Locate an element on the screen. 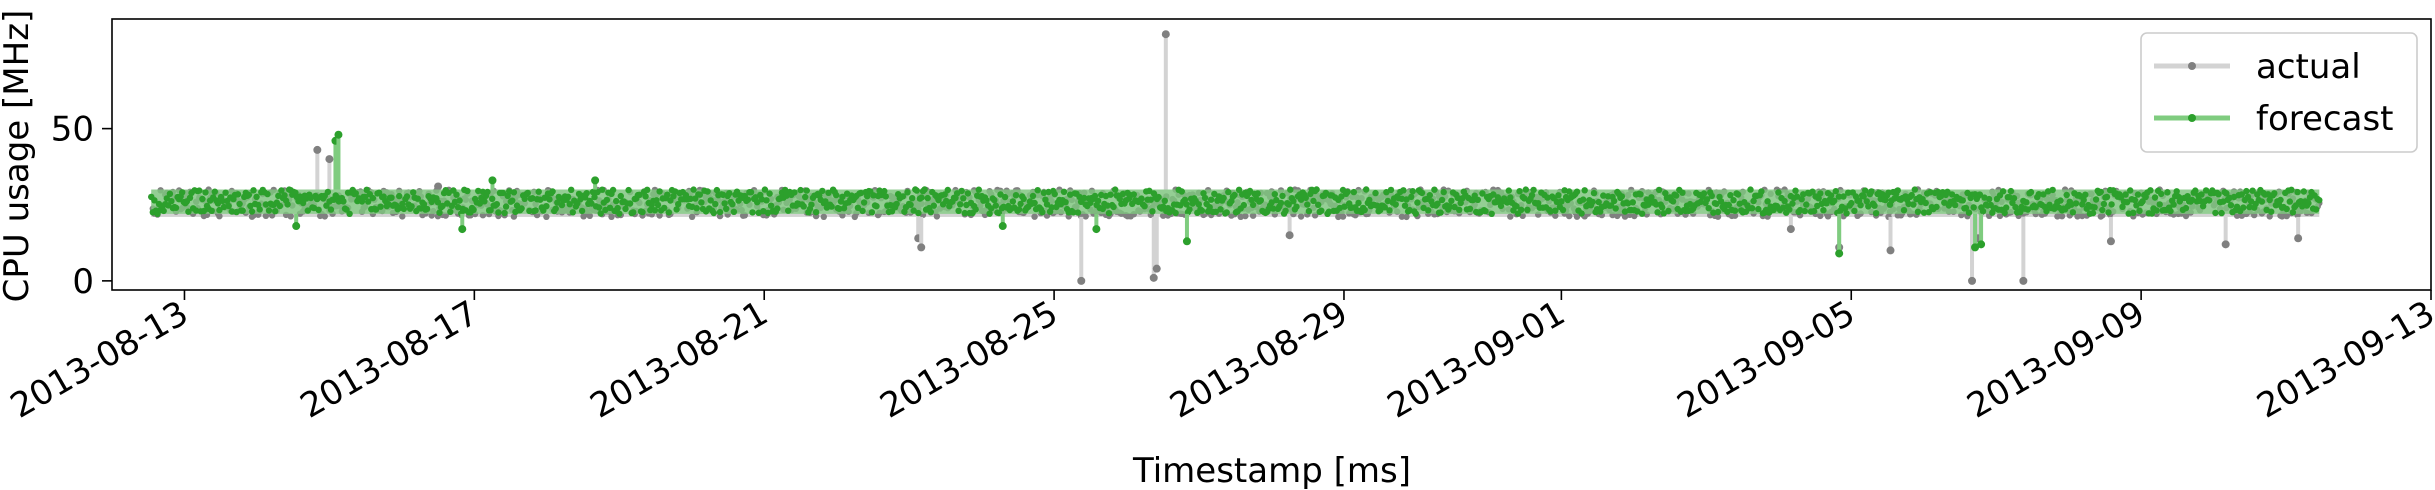  x-tick-label: 2013-08-13 is located at coordinates (99, 359).